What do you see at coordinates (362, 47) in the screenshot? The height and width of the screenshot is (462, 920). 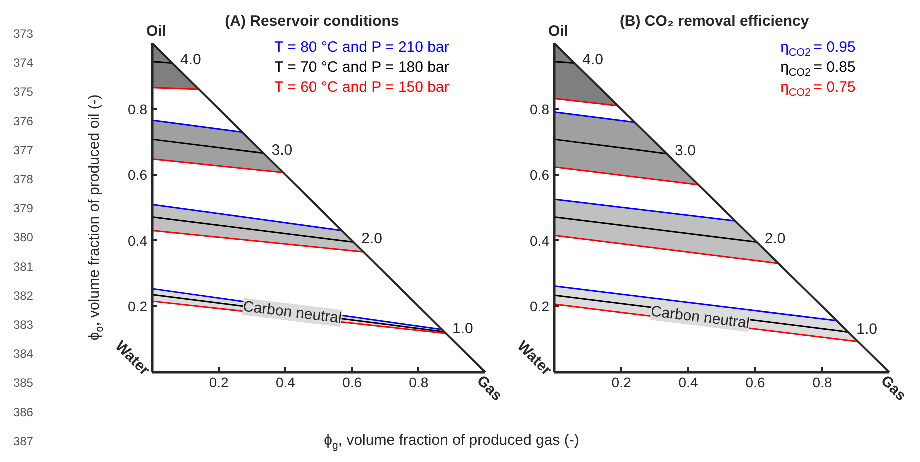 I see `text: T = 80 °C and P = 210 bar` at bounding box center [362, 47].